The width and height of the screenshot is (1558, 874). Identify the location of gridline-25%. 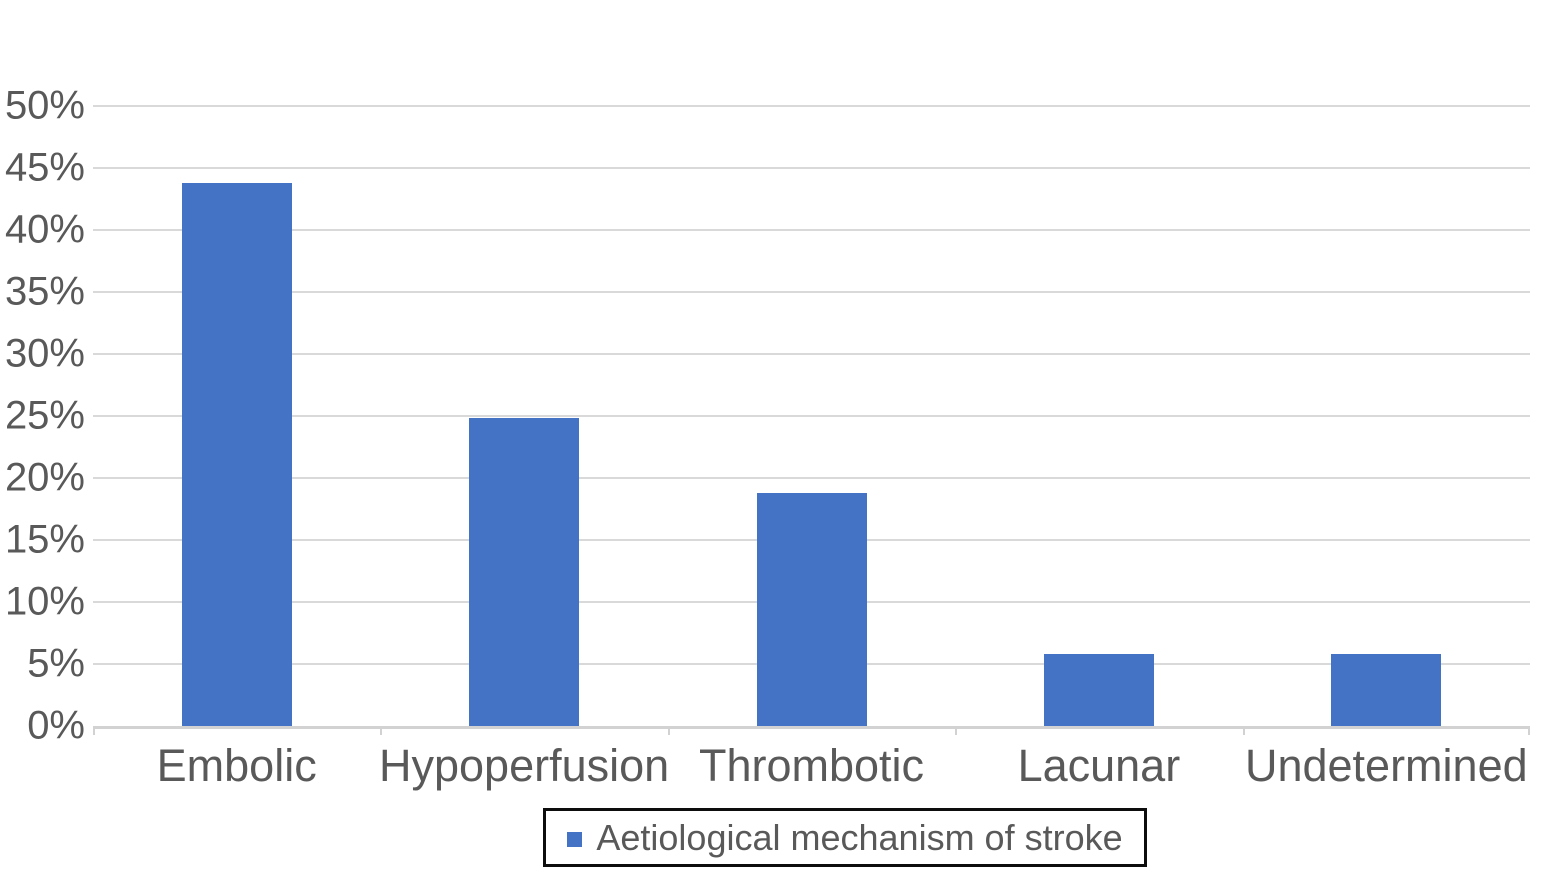
(811, 416).